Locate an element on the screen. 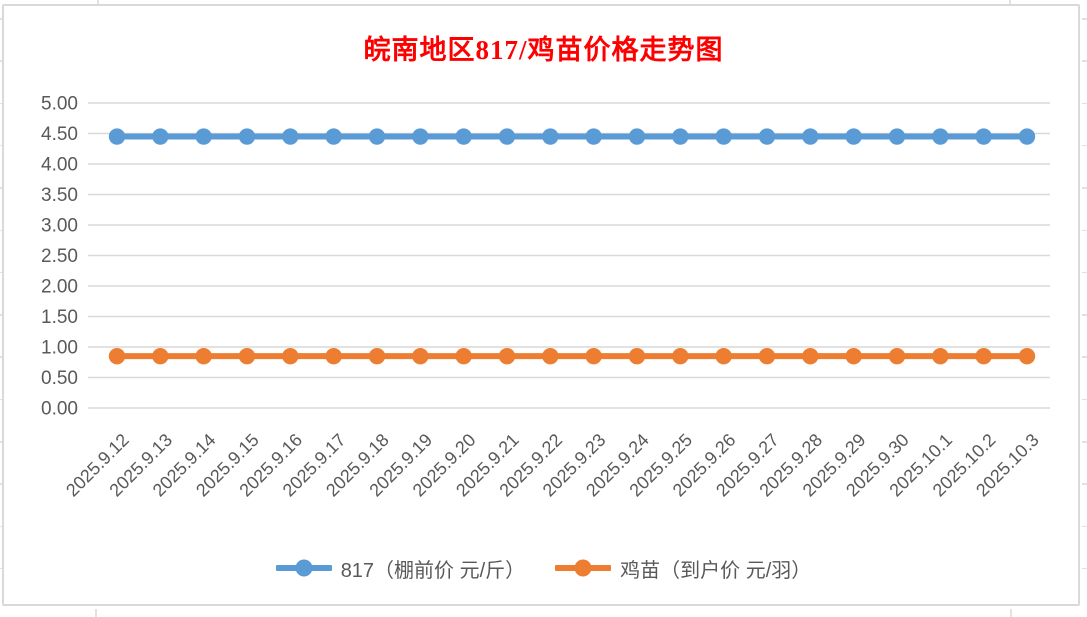 The image size is (1087, 617). y-axis-tick-label: 0.50 is located at coordinates (59, 378).